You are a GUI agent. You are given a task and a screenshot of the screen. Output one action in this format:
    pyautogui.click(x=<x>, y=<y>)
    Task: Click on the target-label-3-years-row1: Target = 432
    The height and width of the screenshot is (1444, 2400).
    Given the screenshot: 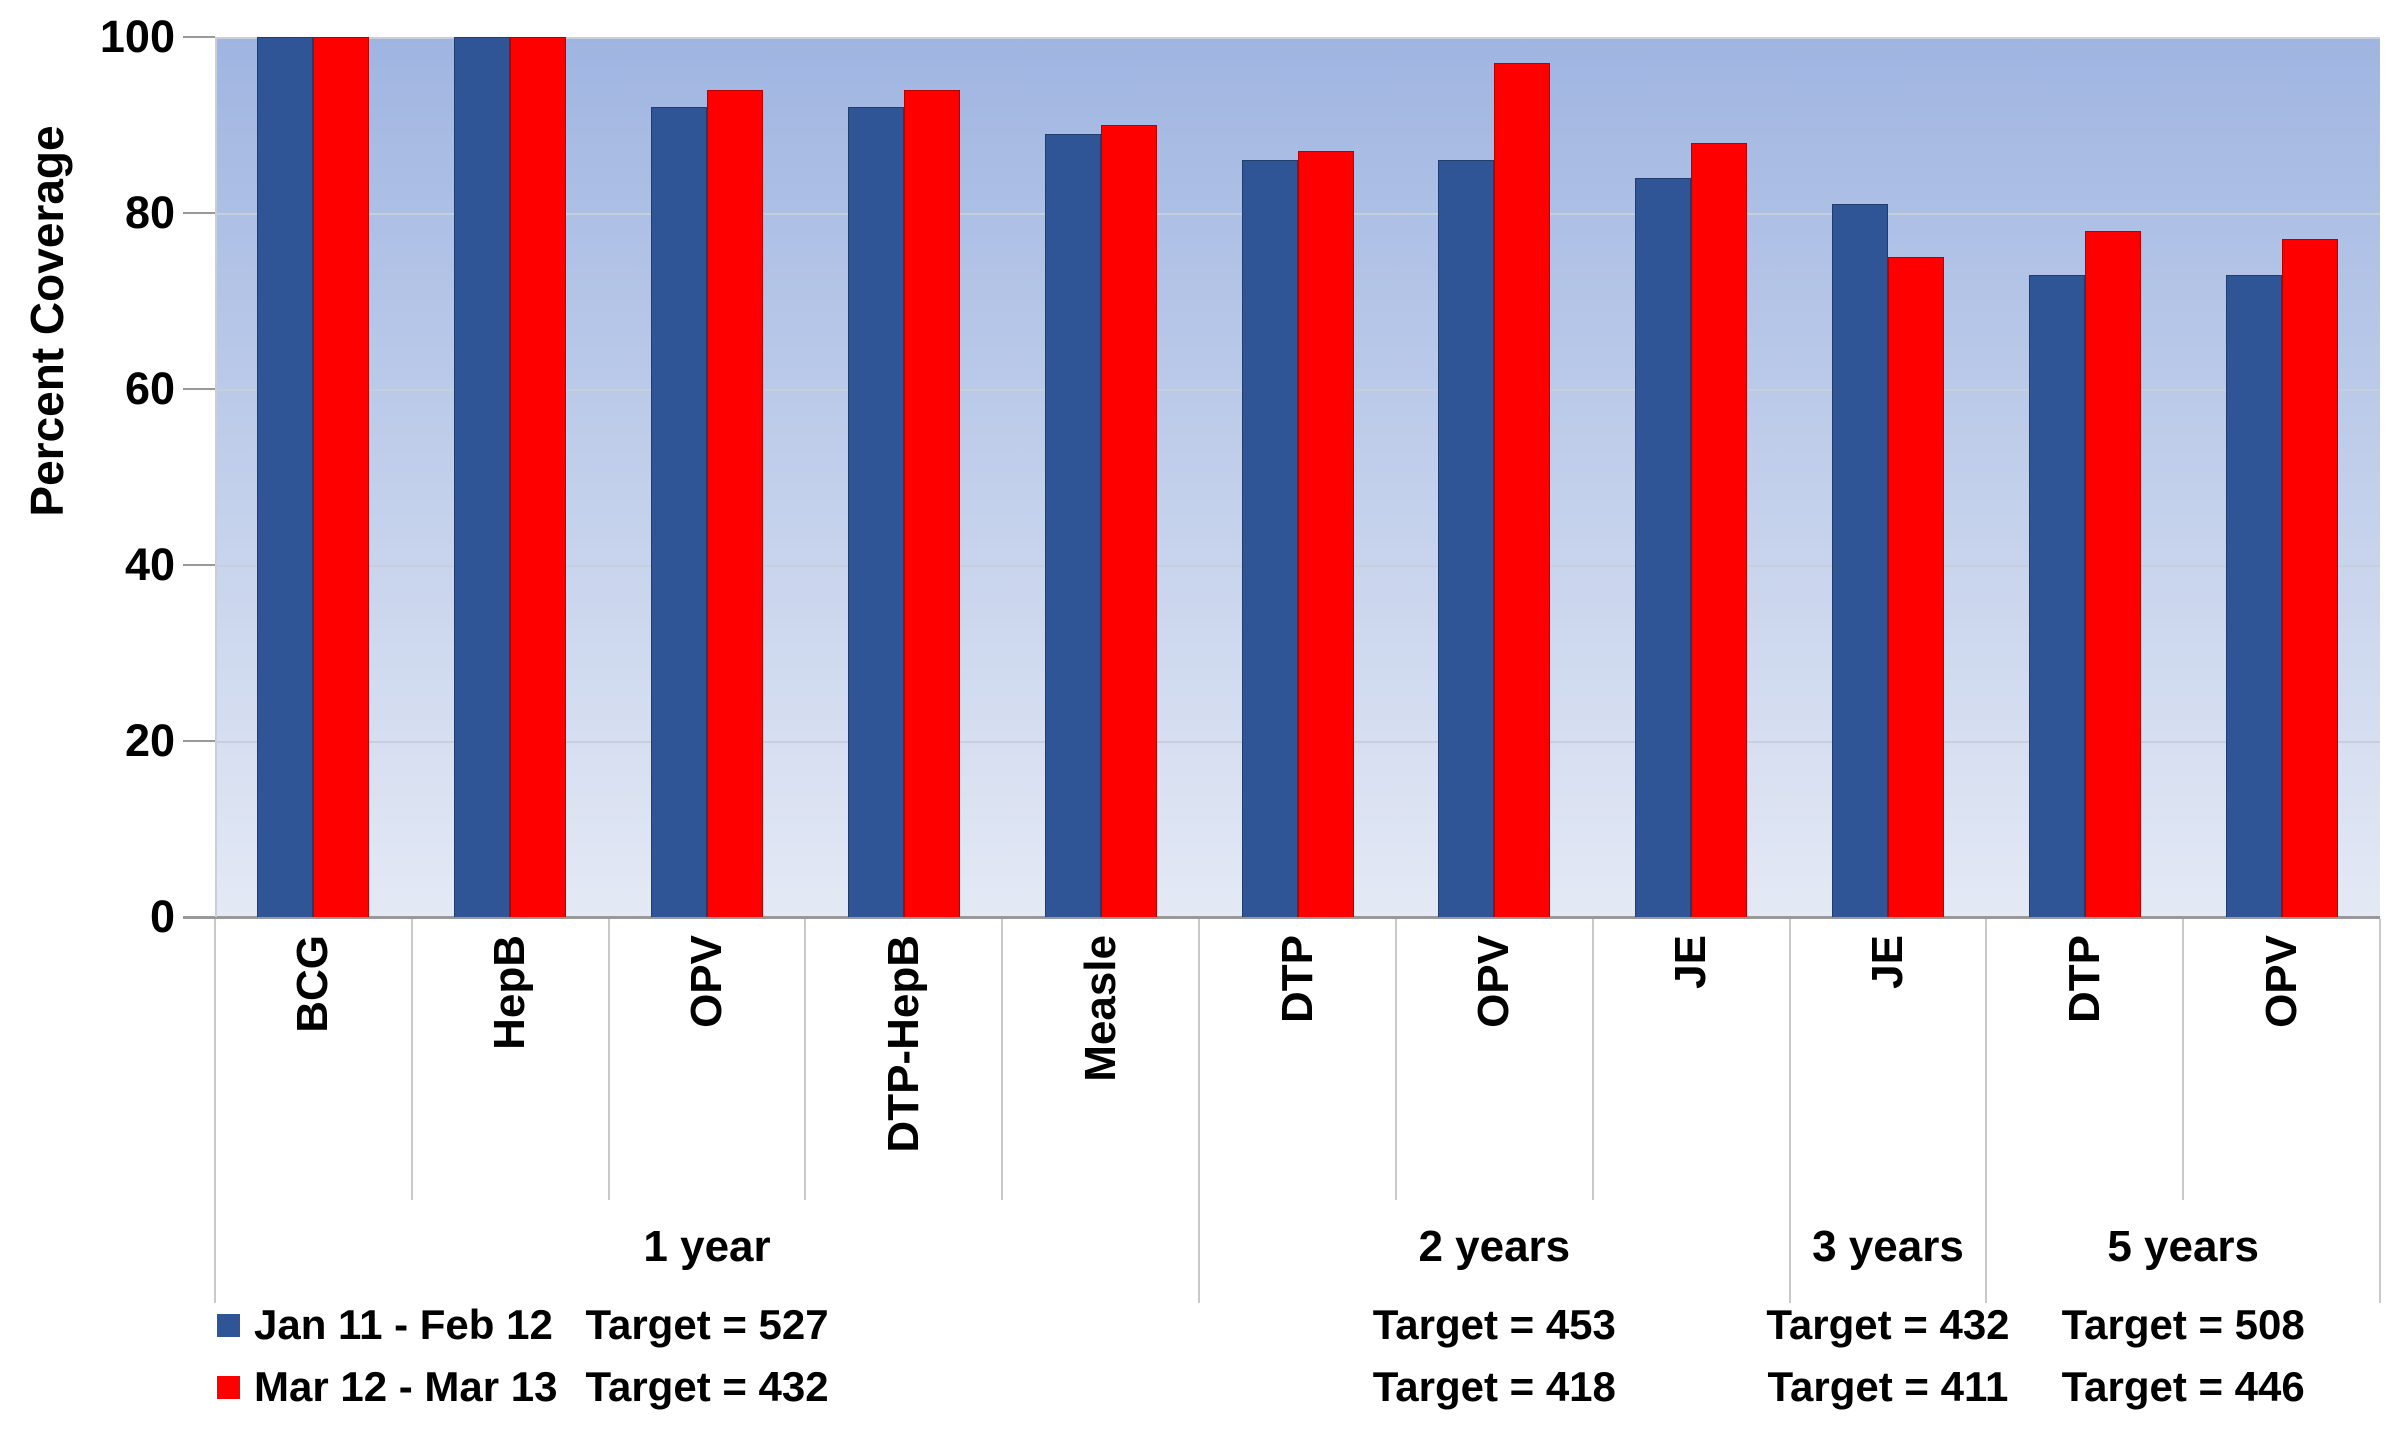 What is the action you would take?
    pyautogui.click(x=1888, y=1324)
    